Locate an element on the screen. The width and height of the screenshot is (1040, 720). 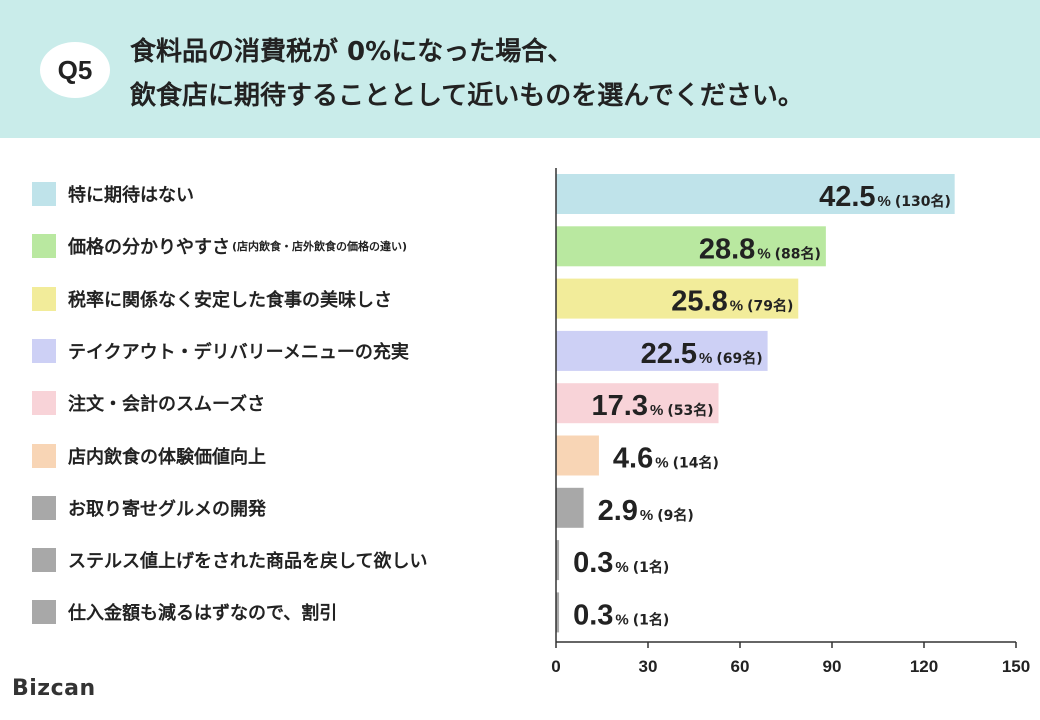
value-label: 22.5% (69名) is located at coordinates (702, 354).